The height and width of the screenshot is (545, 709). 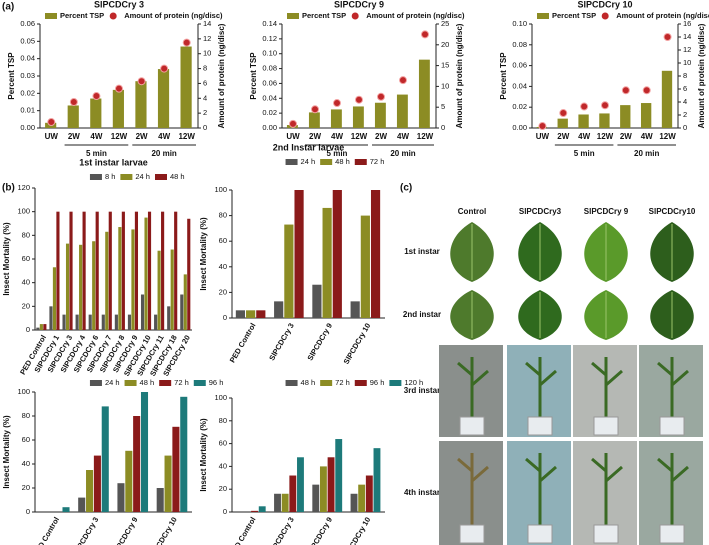 What do you see at coordinates (337, 153) in the screenshot?
I see `group-label: 5 min` at bounding box center [337, 153].